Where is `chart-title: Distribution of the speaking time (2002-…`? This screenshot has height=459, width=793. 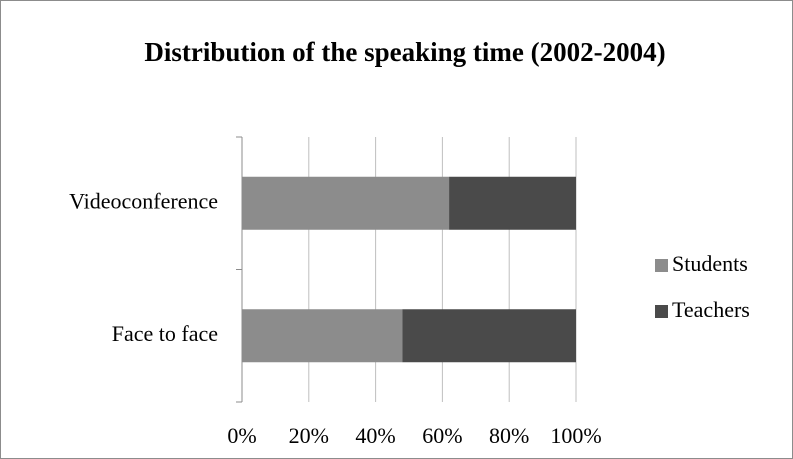 chart-title: Distribution of the speaking time (2002-… is located at coordinates (405, 52).